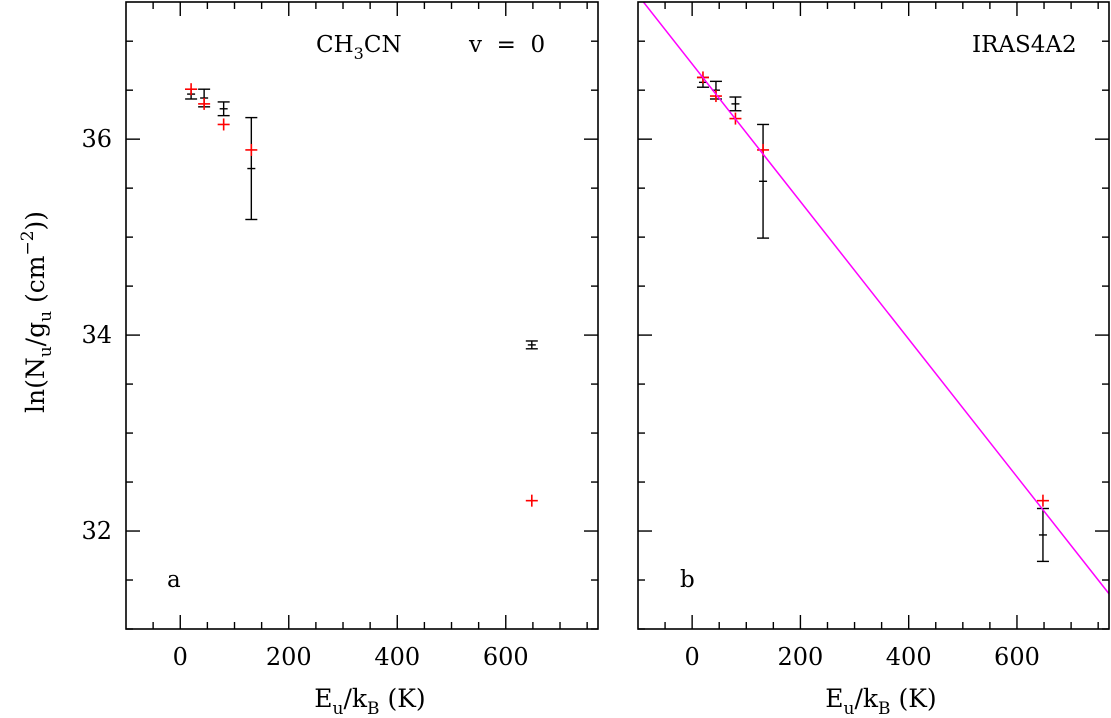 This screenshot has width=1111, height=718. I want to click on panel-b-label: b, so click(687, 580).